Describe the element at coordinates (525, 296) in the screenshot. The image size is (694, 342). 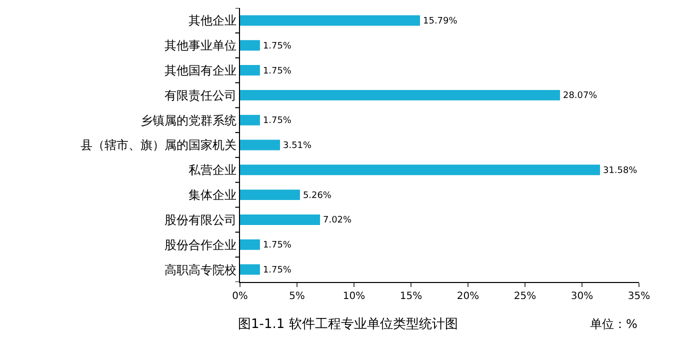
I see `x-tick-label: 25%` at that location.